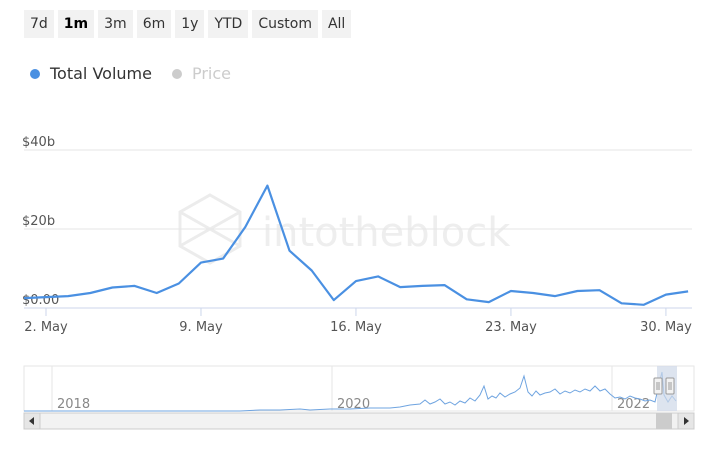 The height and width of the screenshot is (461, 728). I want to click on y-tick-label: $40b, so click(38, 142).